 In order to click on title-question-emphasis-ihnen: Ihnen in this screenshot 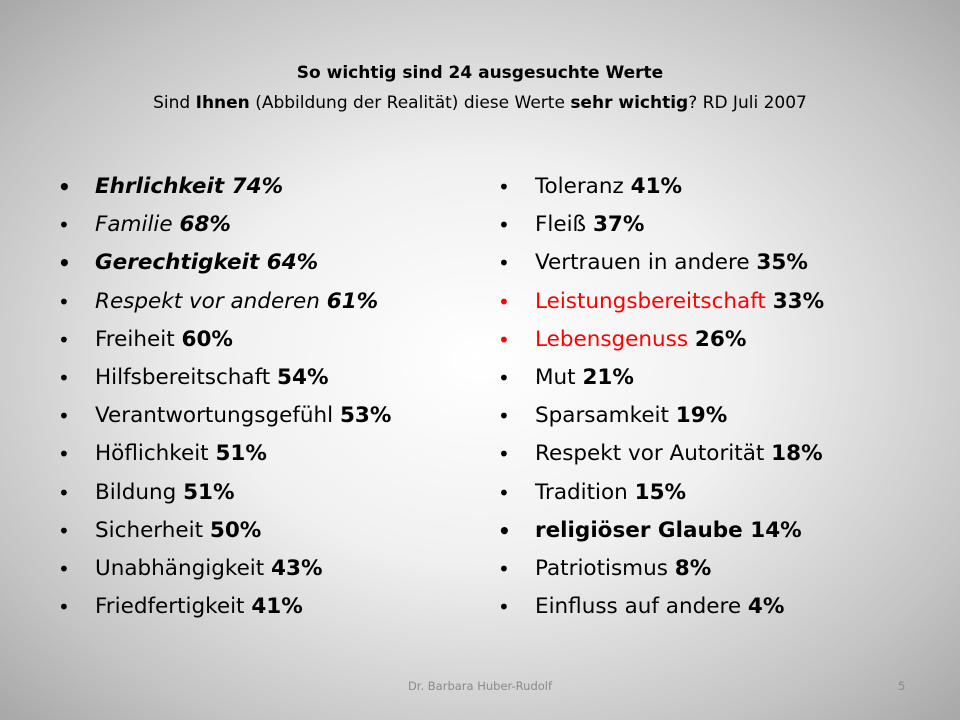, I will do `click(222, 103)`.